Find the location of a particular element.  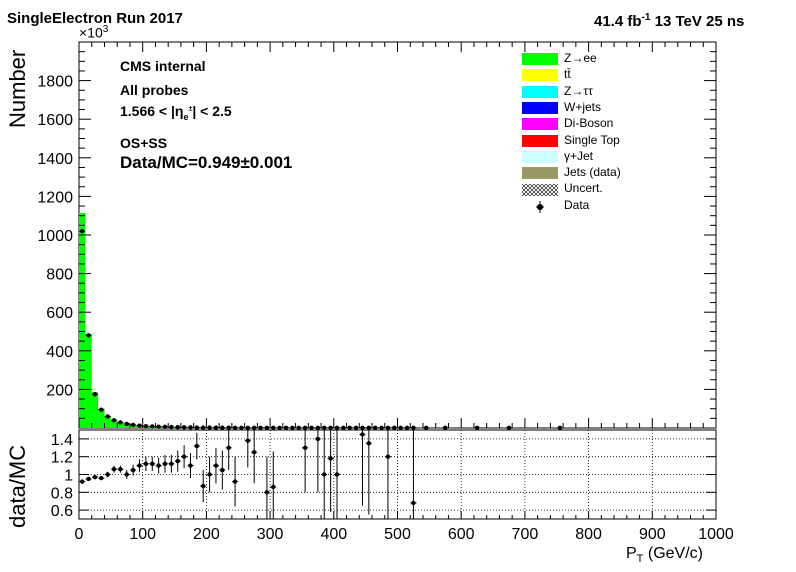

y-tick-label: 1600 is located at coordinates (55, 120).